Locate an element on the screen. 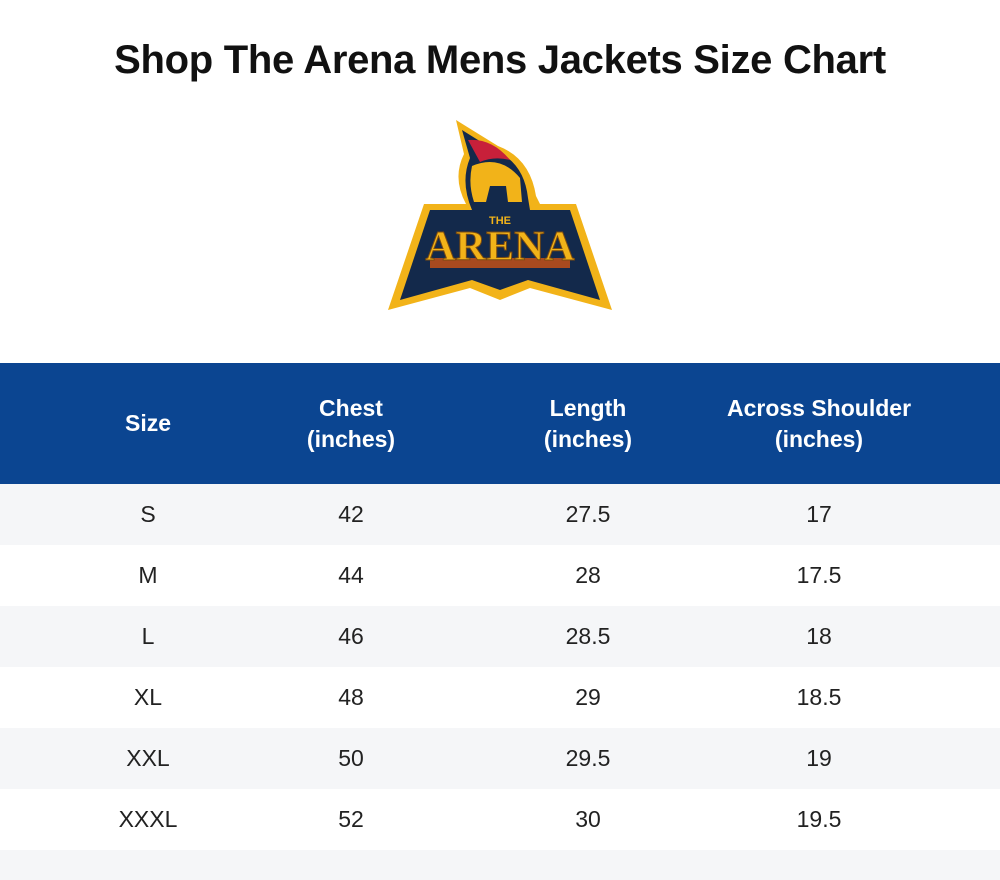 The width and height of the screenshot is (1000, 880). table-row: S 42 27.5 17 is located at coordinates (500, 514).